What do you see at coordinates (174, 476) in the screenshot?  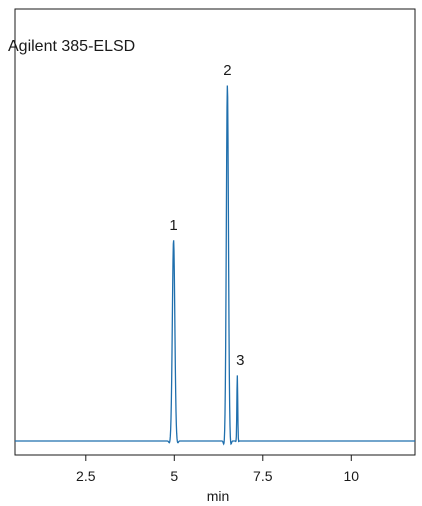 I see `x-tick-label: 5` at bounding box center [174, 476].